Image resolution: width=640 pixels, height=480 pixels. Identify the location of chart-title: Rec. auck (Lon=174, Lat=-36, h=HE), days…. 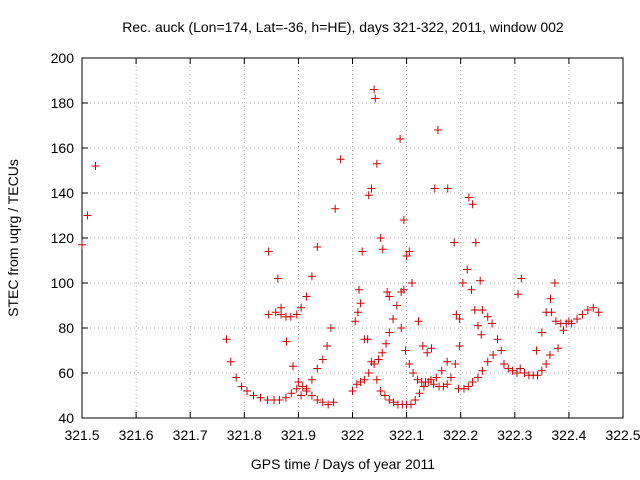
(343, 27).